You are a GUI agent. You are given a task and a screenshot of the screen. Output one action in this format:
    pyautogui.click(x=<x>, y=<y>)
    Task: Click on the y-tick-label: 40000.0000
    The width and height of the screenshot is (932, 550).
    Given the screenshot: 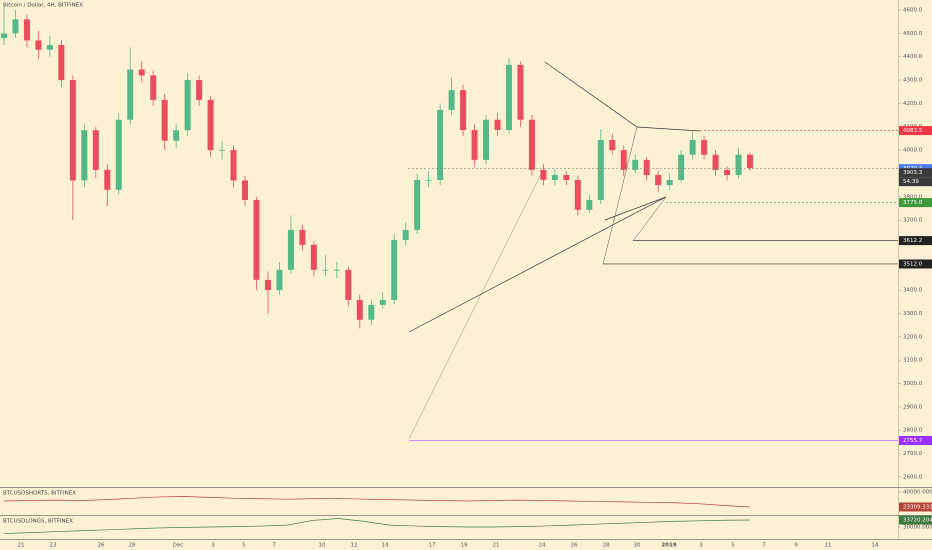 What is the action you would take?
    pyautogui.click(x=917, y=492)
    